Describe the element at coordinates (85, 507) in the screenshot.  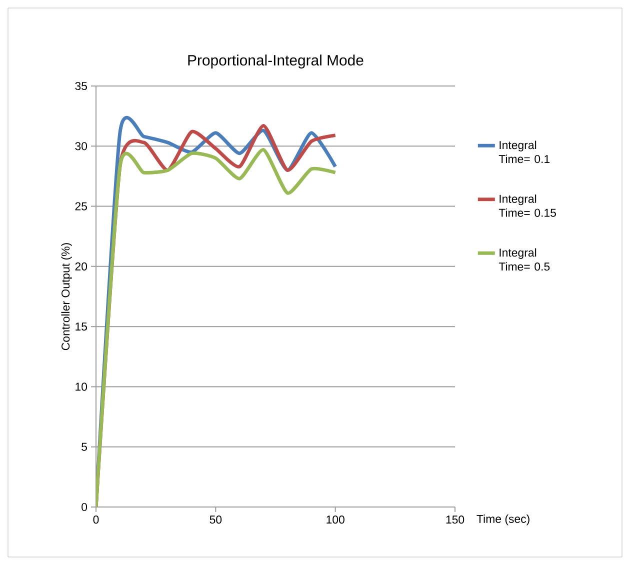
I see `y-tick-label: 0` at that location.